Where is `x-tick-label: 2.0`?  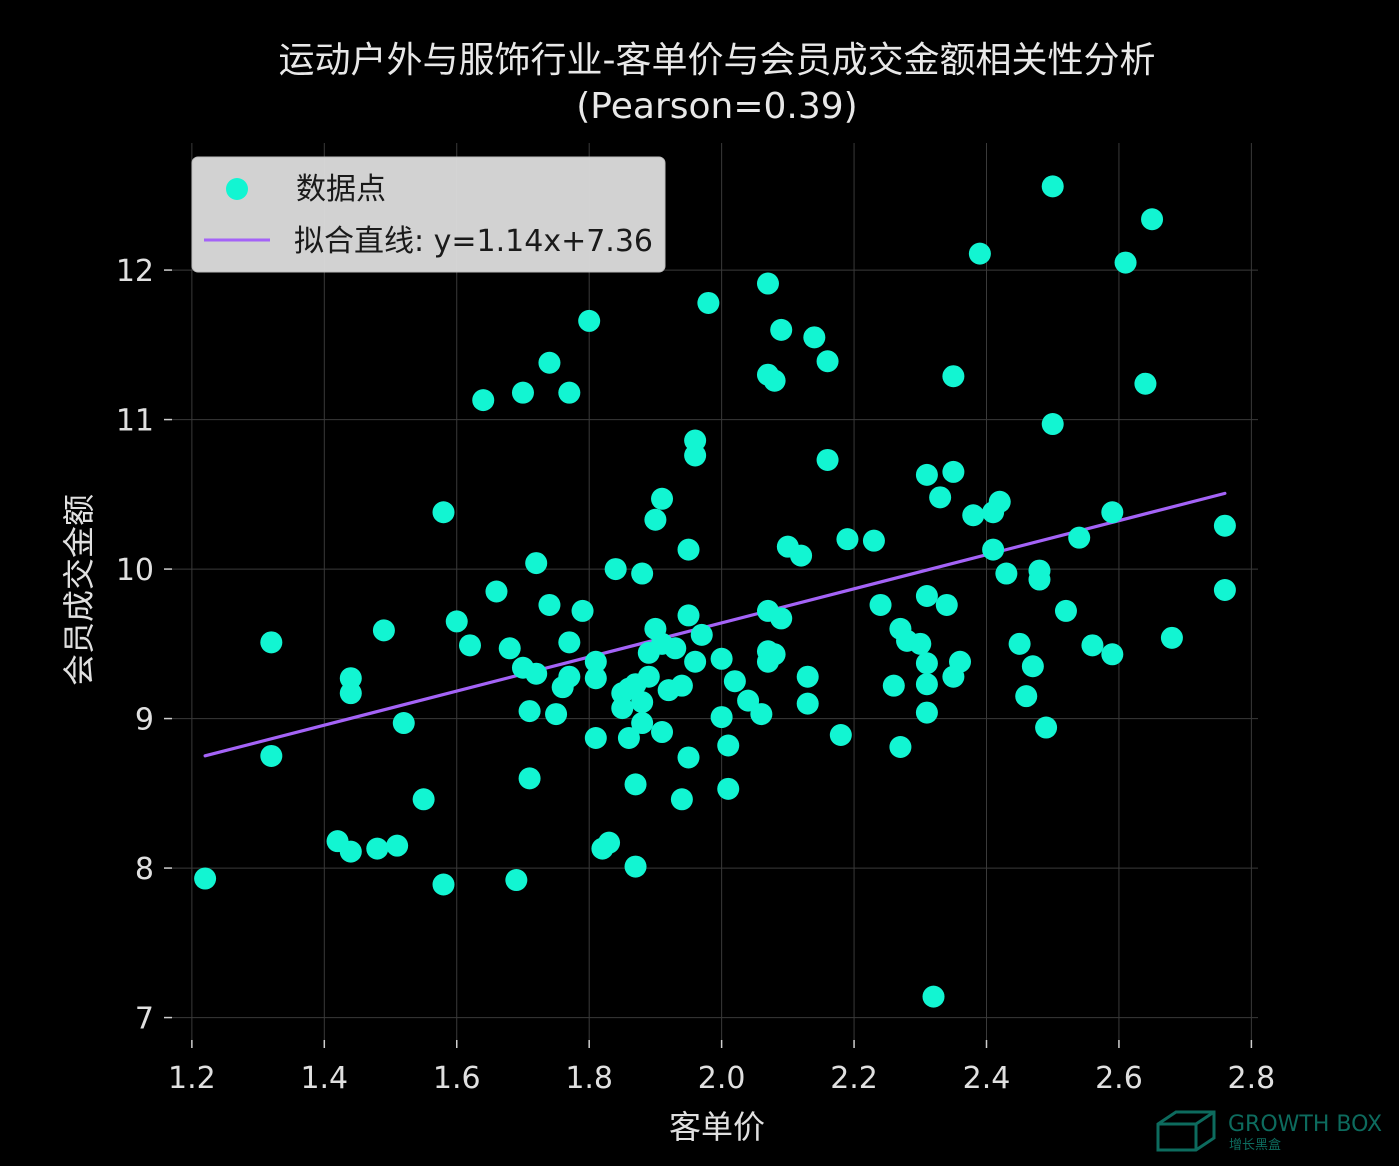 x-tick-label: 2.0 is located at coordinates (722, 1078).